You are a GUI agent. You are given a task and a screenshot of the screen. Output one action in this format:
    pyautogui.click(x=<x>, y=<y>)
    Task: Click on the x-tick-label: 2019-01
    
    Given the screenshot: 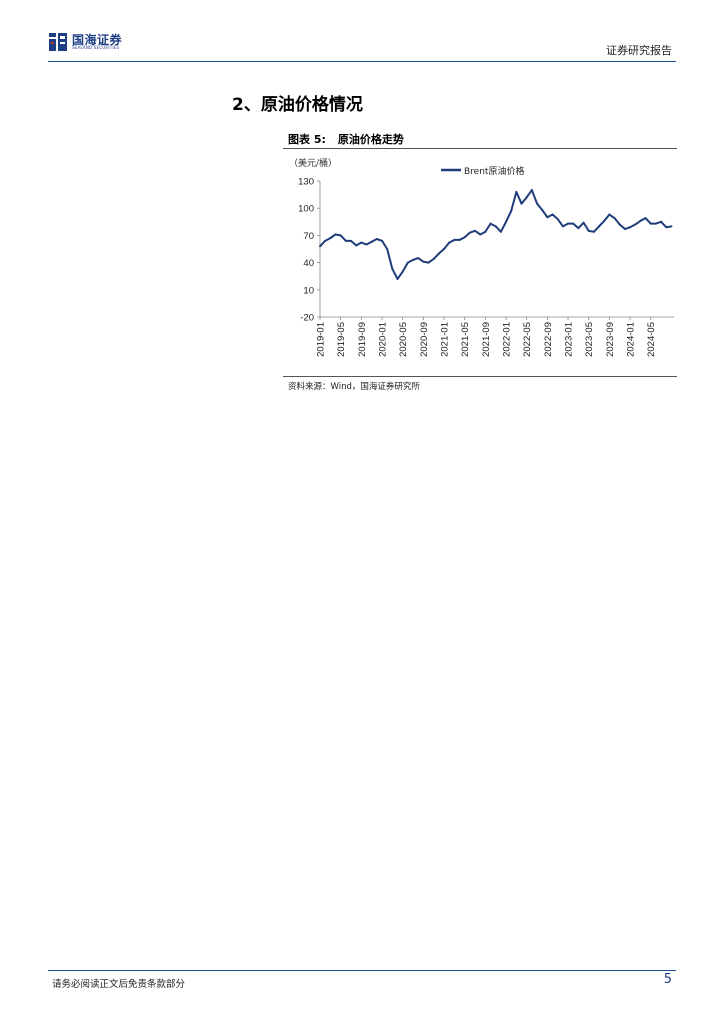 What is the action you would take?
    pyautogui.click(x=321, y=339)
    